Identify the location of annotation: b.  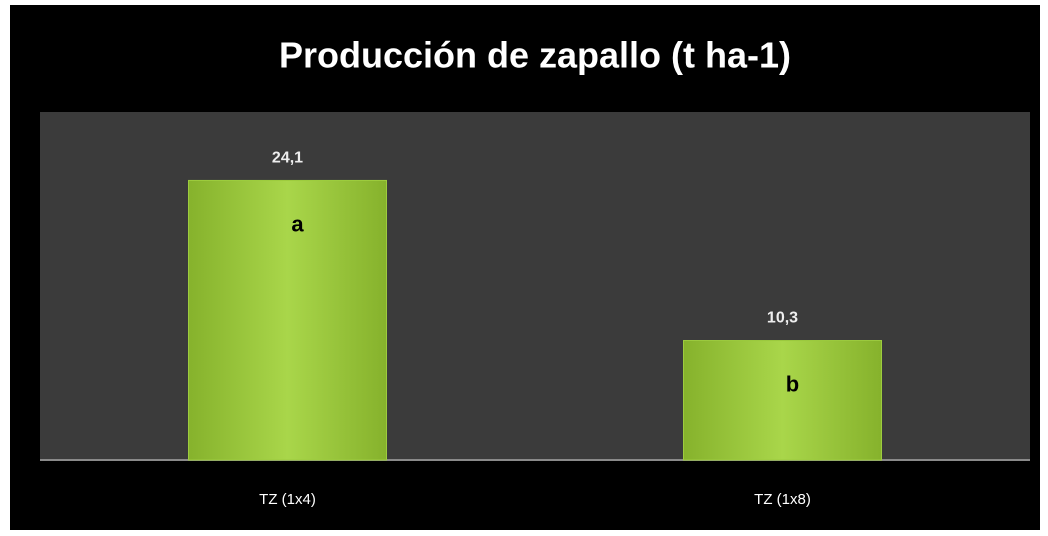
(792, 383).